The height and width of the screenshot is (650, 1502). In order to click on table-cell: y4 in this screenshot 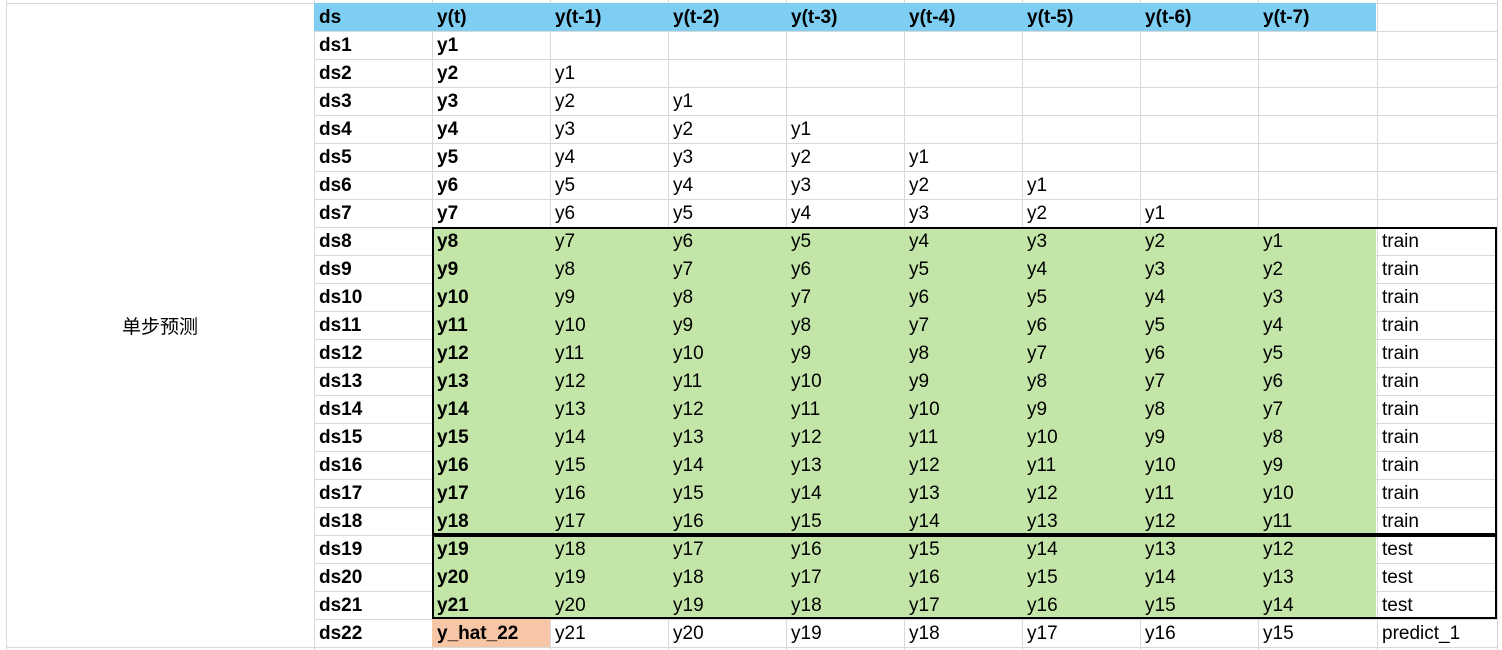, I will do `click(1081, 269)`.